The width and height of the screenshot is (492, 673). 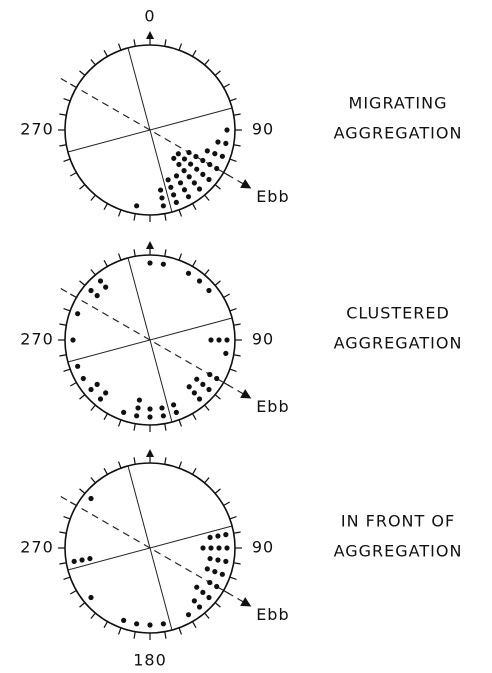 What do you see at coordinates (272, 406) in the screenshot?
I see `ebb-label: Ebb` at bounding box center [272, 406].